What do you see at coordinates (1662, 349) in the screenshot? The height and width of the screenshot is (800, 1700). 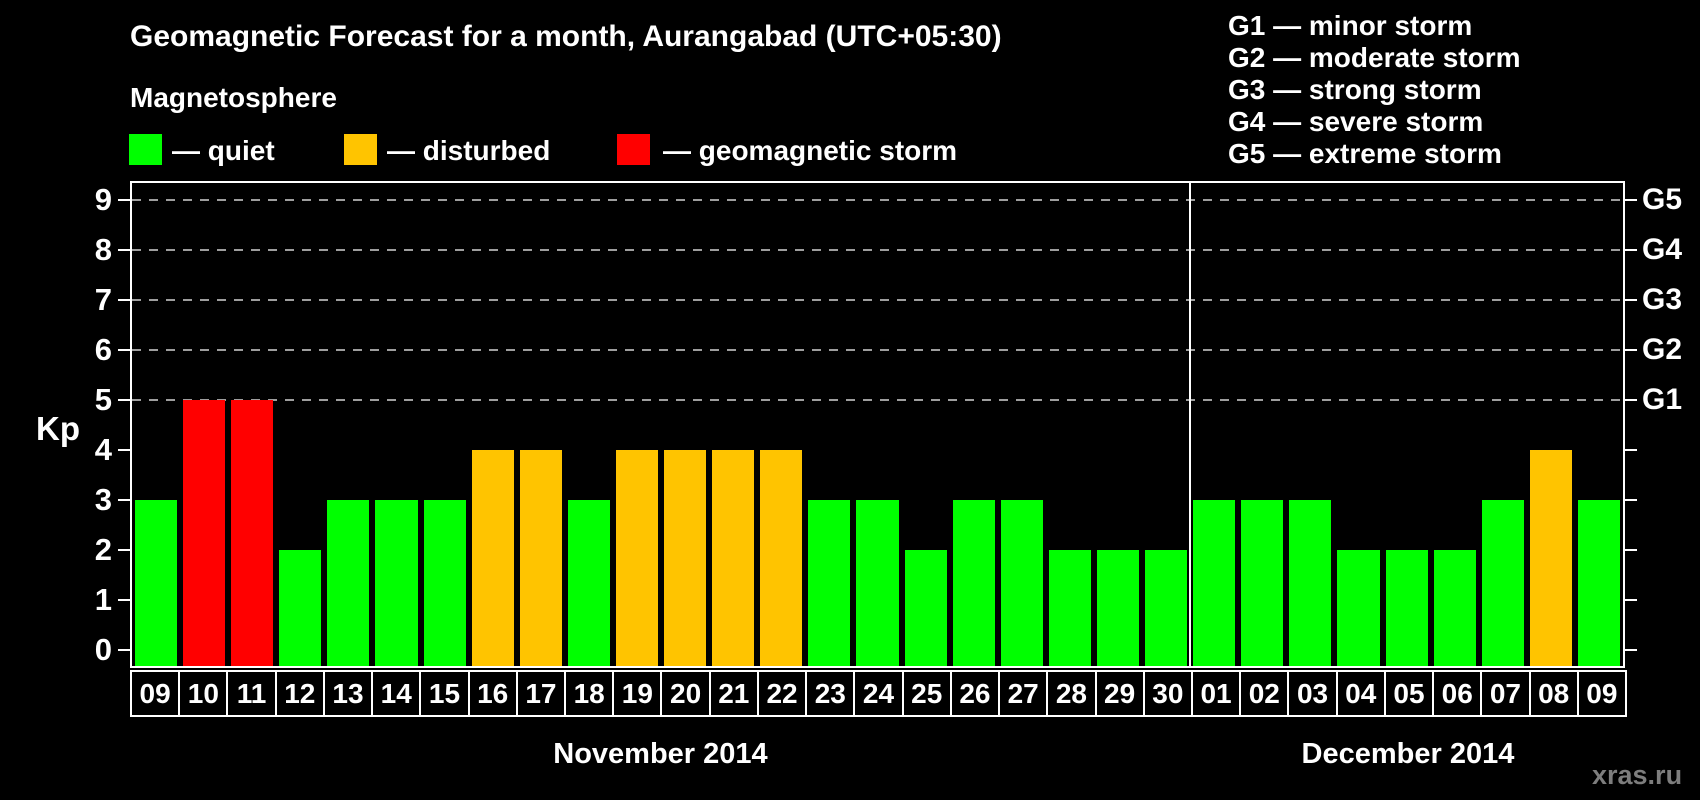 I see `g-tick-label-G2: G2` at bounding box center [1662, 349].